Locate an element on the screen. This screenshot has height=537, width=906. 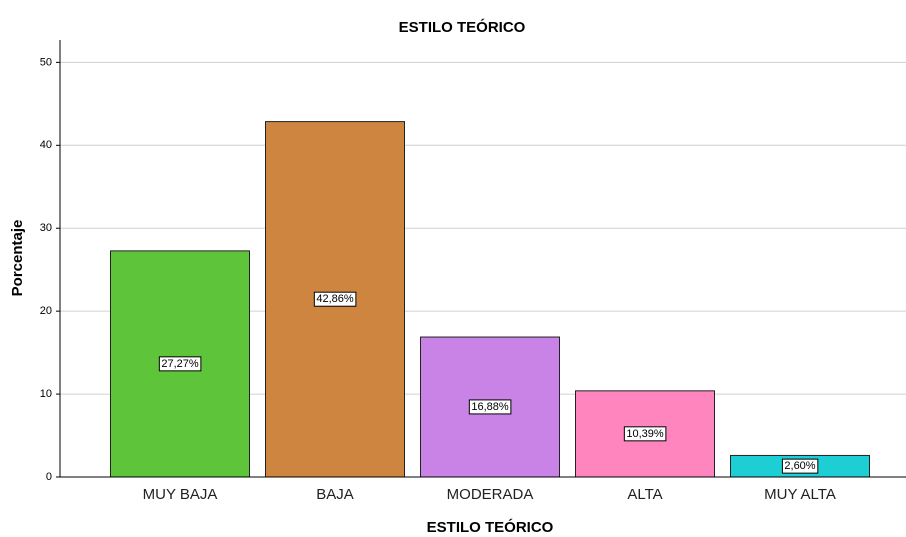
value-label: 42,86% is located at coordinates (335, 299).